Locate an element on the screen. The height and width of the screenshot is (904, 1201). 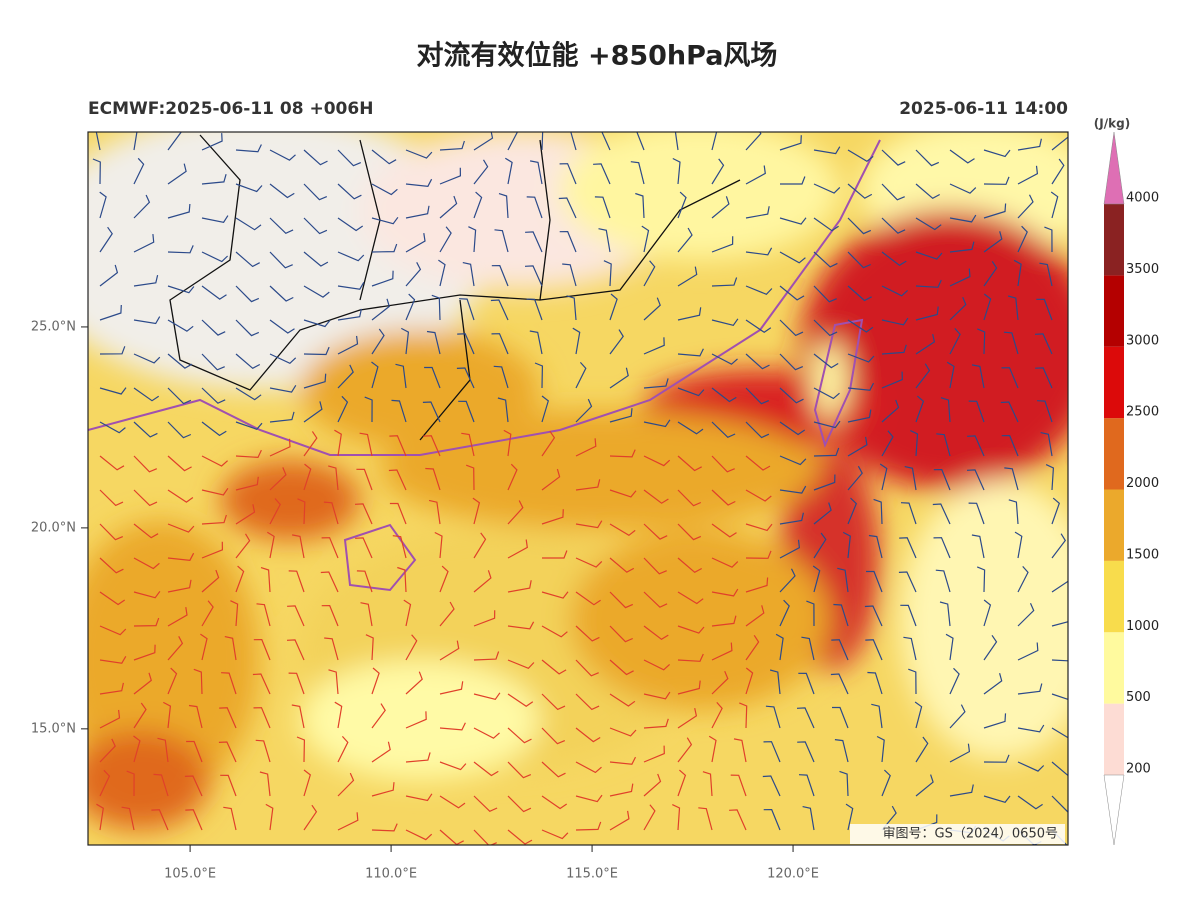
colorbar-label: 200 is located at coordinates (1138, 769).